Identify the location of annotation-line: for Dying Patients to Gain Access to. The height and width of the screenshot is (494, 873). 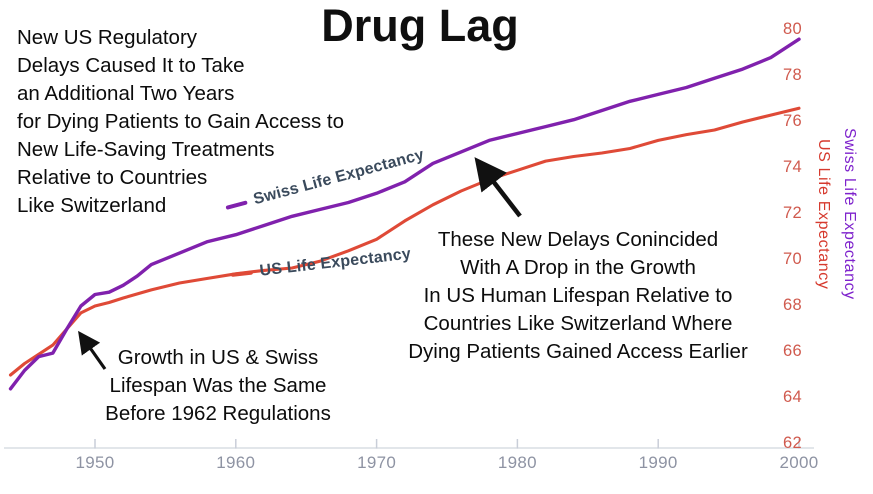
(181, 121).